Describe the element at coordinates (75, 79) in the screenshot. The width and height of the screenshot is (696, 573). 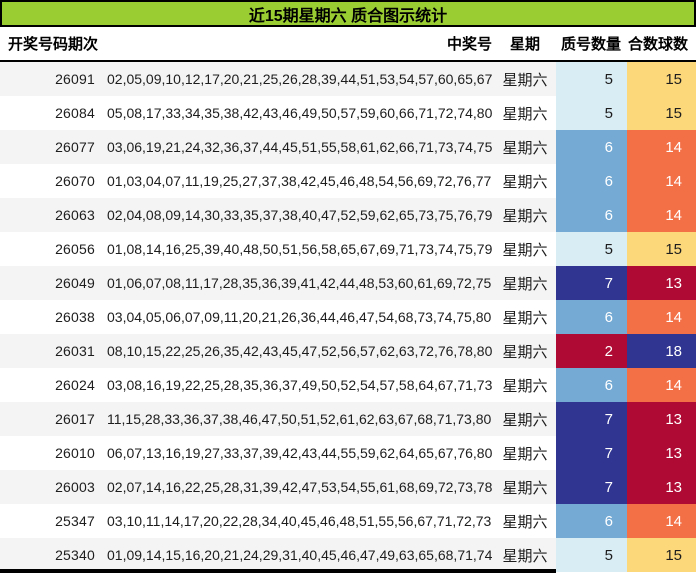
I see `period-cell: 26091` at that location.